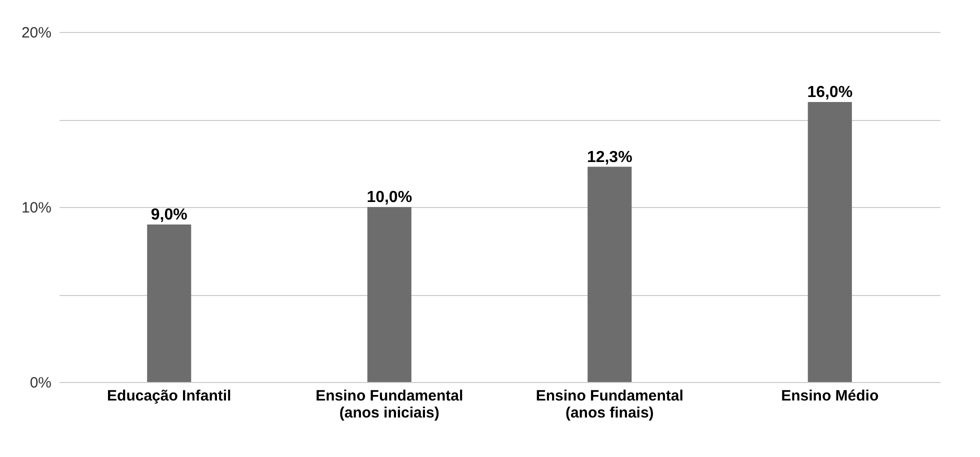 The width and height of the screenshot is (980, 457). I want to click on y-tick-label: 20%, so click(36, 33).